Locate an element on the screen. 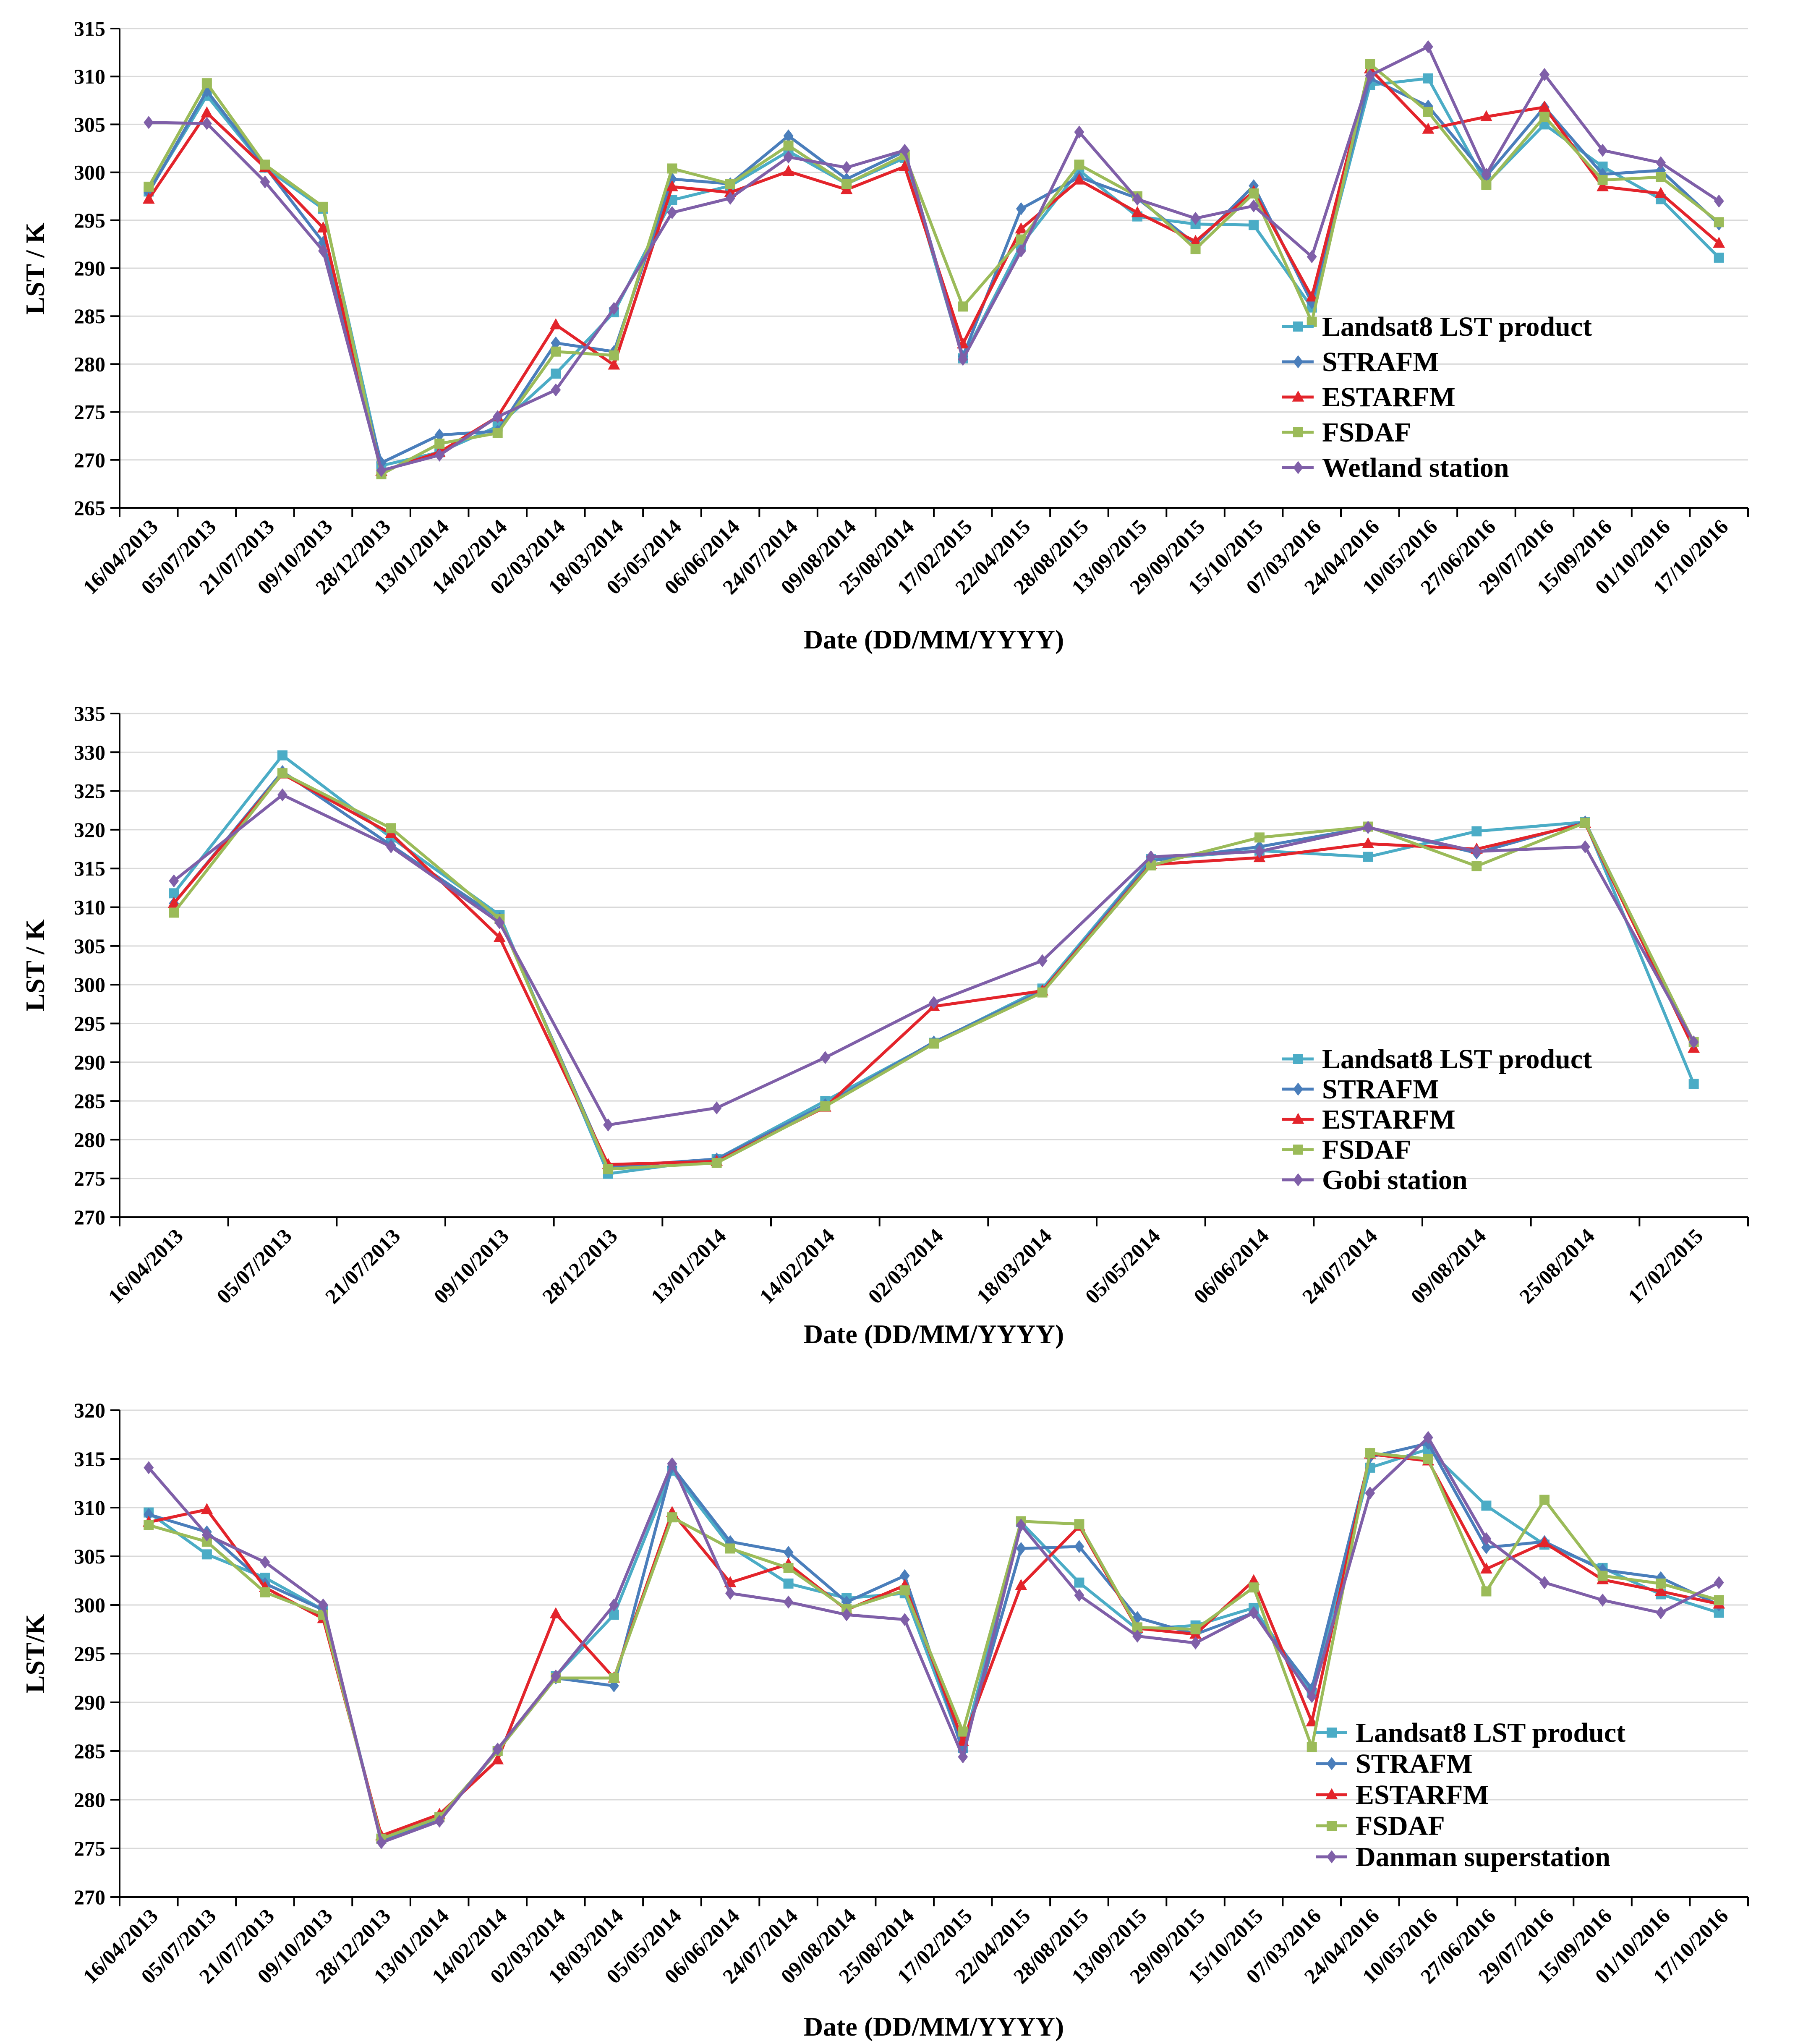  legend-entry-station: Danman superstation is located at coordinates (1463, 1857).